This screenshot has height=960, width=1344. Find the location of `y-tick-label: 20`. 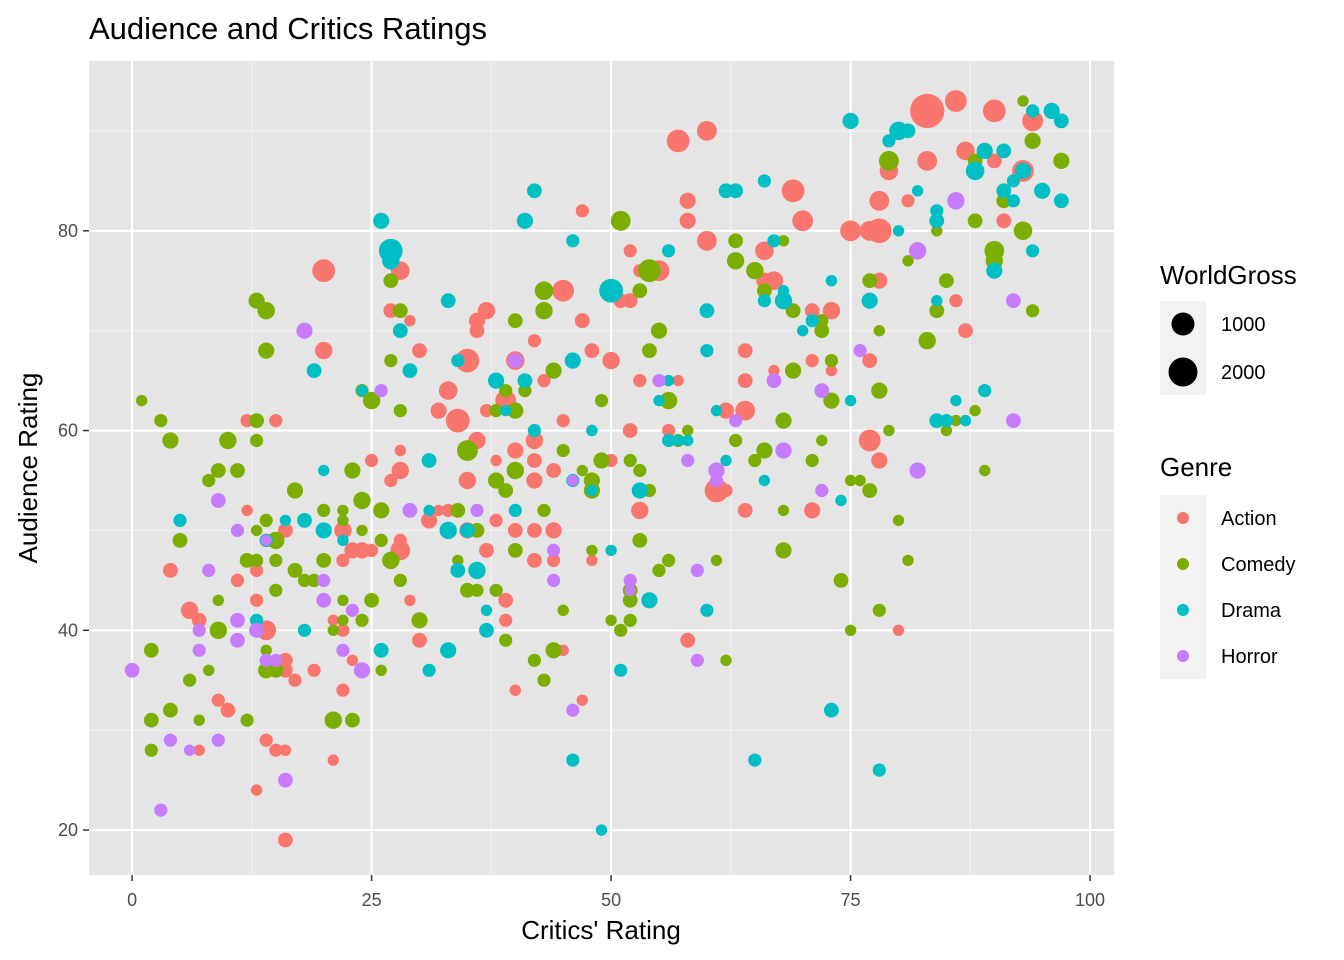

y-tick-label: 20 is located at coordinates (68, 830).